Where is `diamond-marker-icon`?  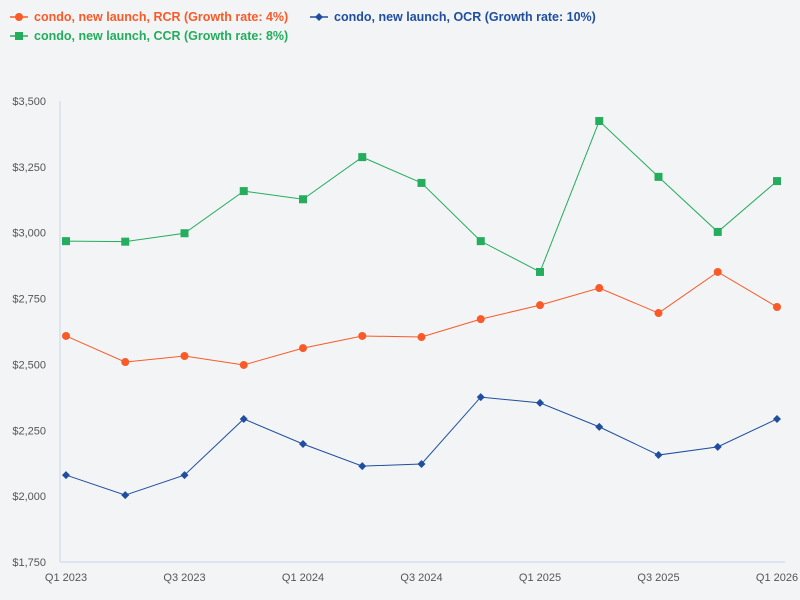
diamond-marker-icon is located at coordinates (319, 17).